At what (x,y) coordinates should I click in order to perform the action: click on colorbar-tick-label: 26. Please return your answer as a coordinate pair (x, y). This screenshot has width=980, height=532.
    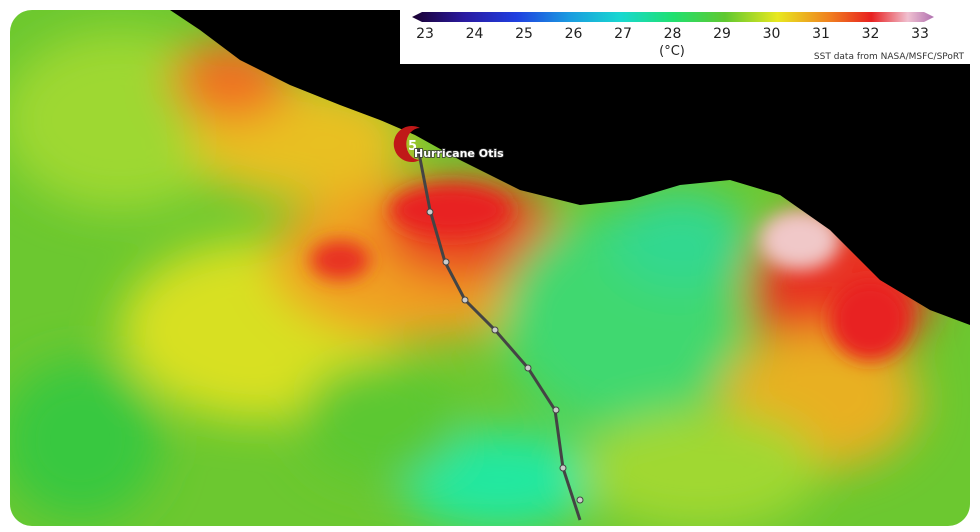
    Looking at the image, I should click on (574, 34).